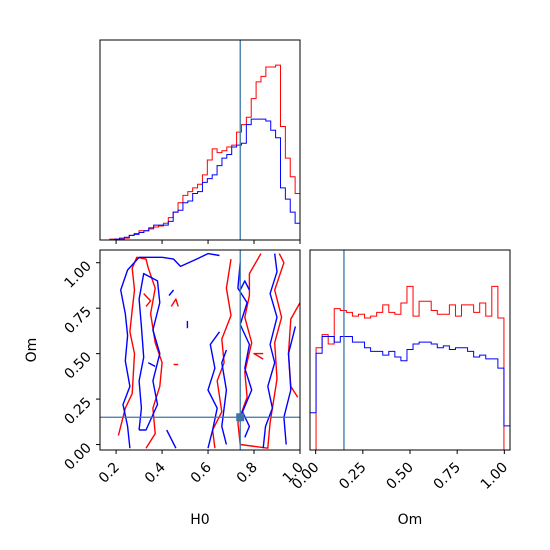  Describe the element at coordinates (155, 472) in the screenshot. I see `h0-x-tick-label: 0.4` at that location.